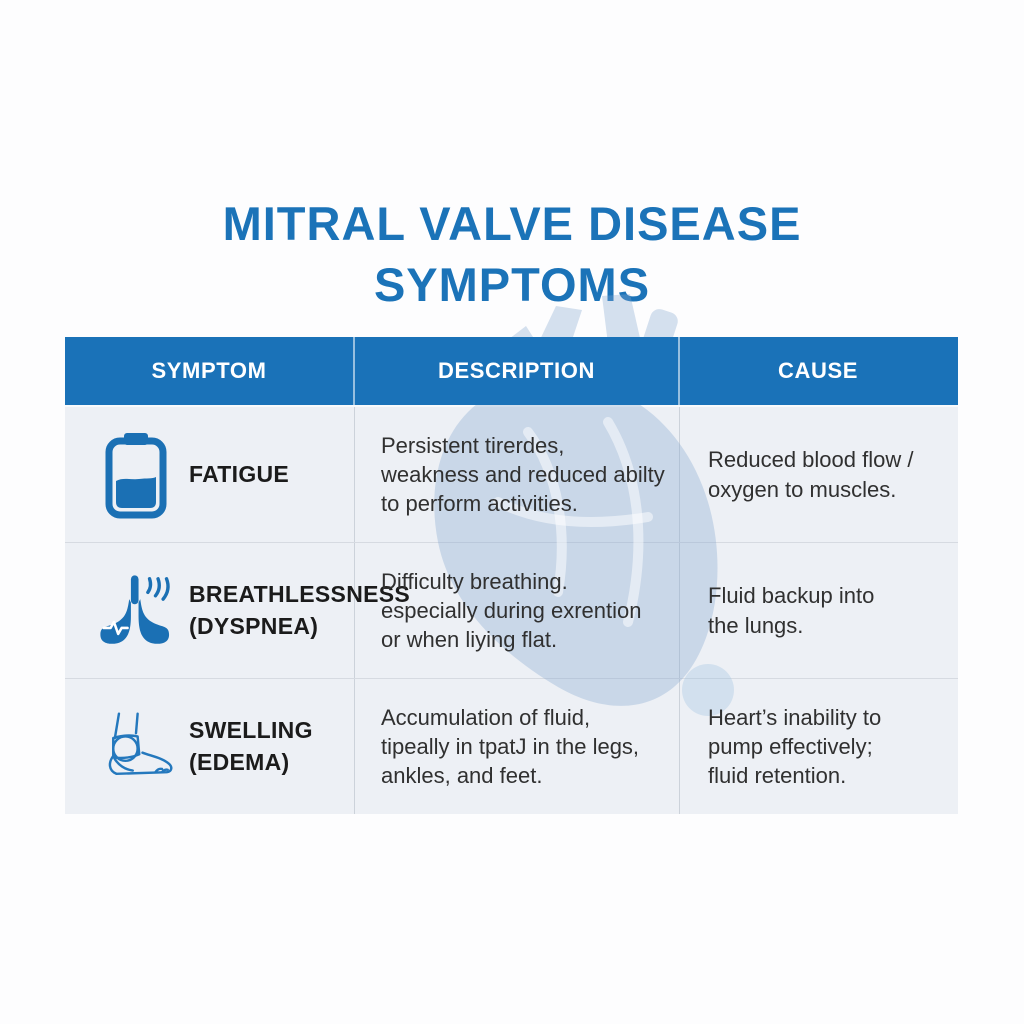 This screenshot has width=1024, height=1024. Describe the element at coordinates (239, 473) in the screenshot. I see `symptom-label: FATIGUE` at that location.